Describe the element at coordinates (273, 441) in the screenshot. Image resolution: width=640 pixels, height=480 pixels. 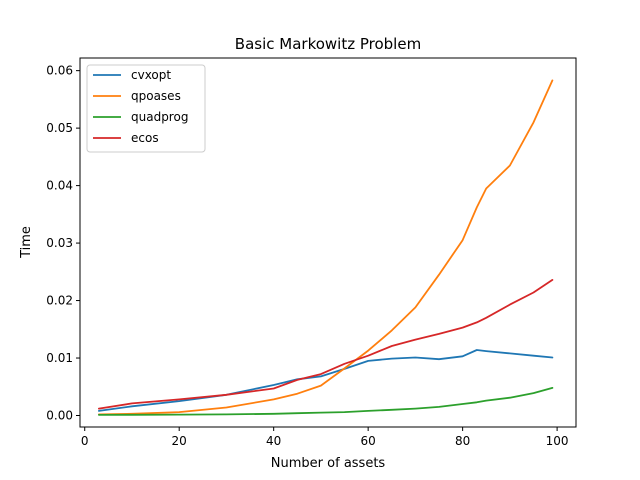
I see `x-tick-label: 40` at that location.